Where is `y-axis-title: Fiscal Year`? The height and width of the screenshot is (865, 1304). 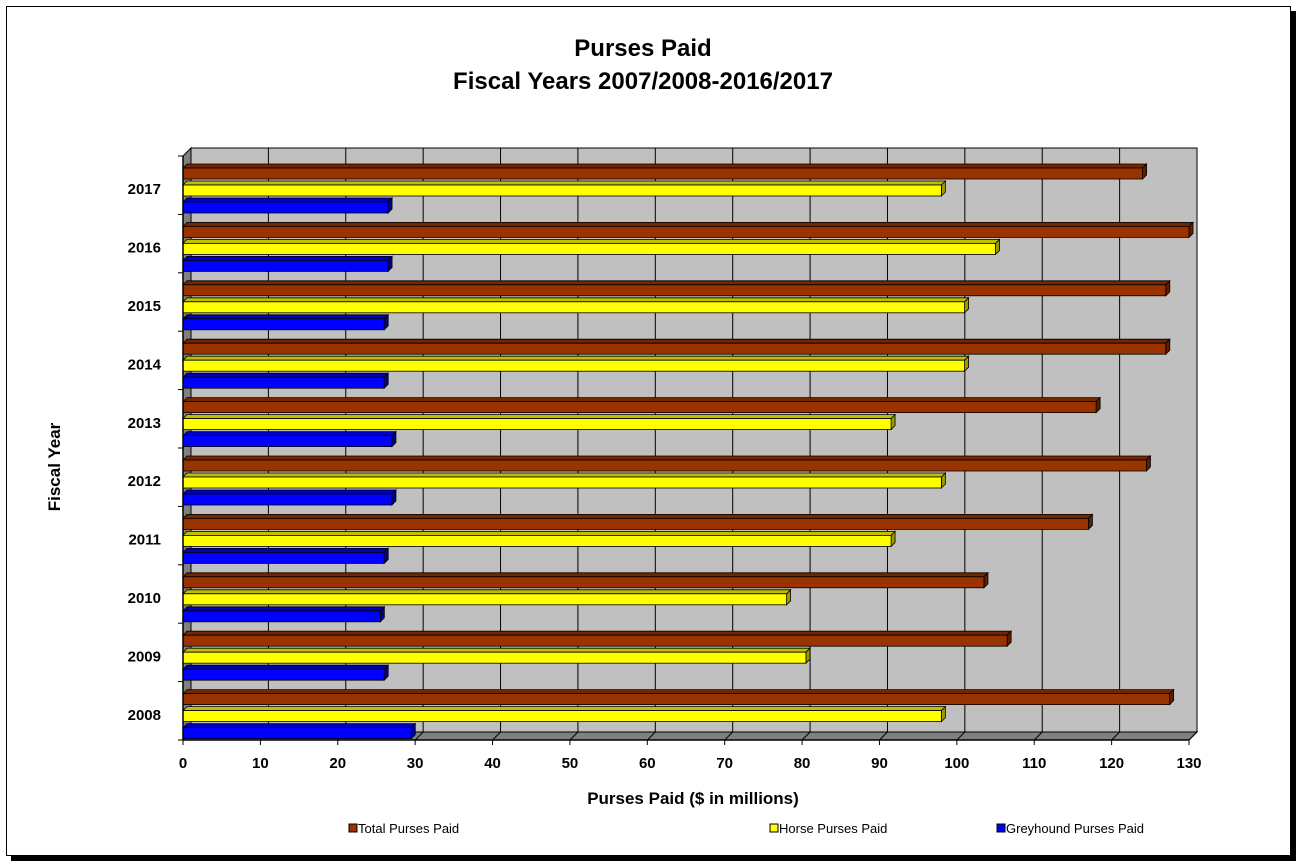 y-axis-title: Fiscal Year is located at coordinates (54, 466).